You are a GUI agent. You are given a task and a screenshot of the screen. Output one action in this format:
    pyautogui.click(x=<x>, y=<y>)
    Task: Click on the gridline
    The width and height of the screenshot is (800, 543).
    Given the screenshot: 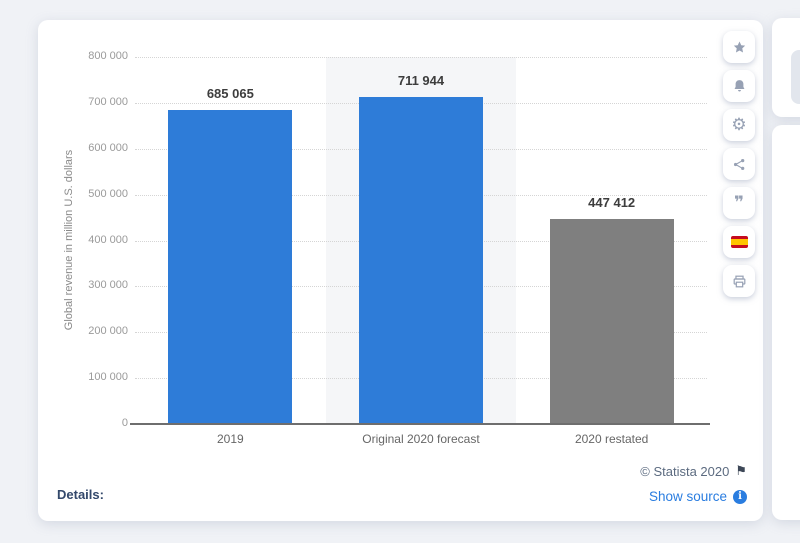 What is the action you would take?
    pyautogui.click(x=421, y=57)
    